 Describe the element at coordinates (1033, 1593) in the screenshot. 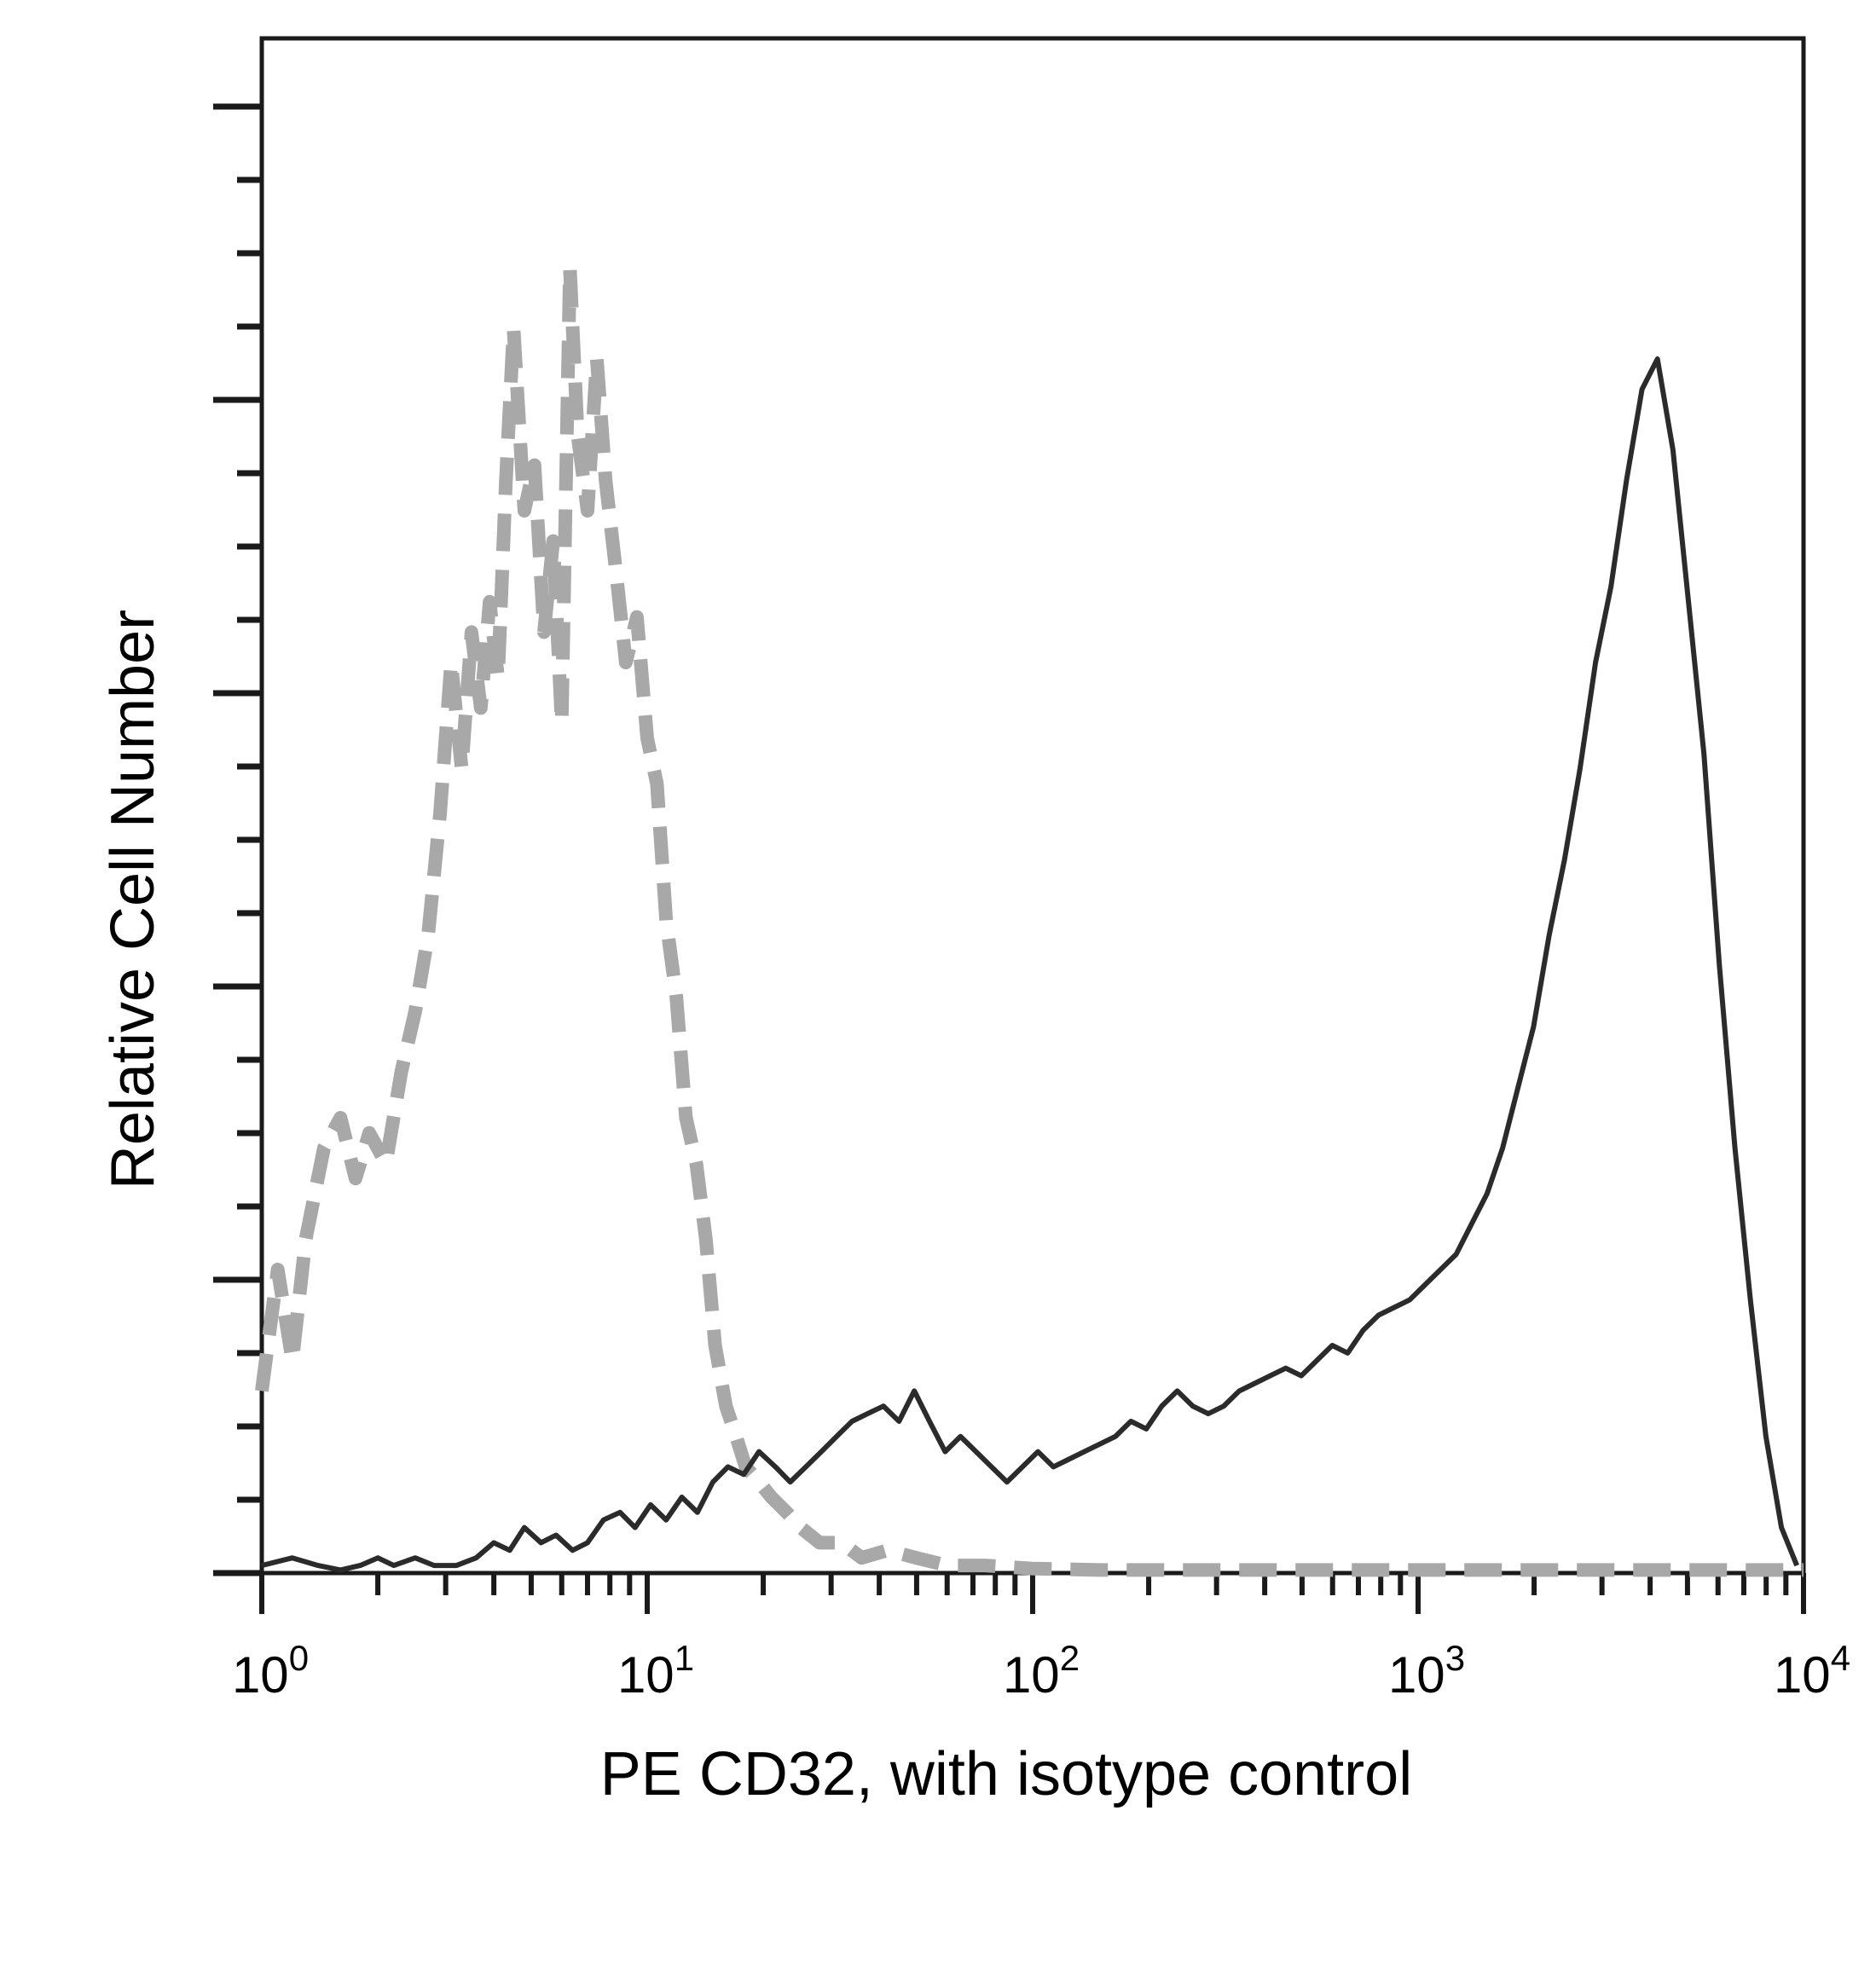

I see `x-axis-ticks` at that location.